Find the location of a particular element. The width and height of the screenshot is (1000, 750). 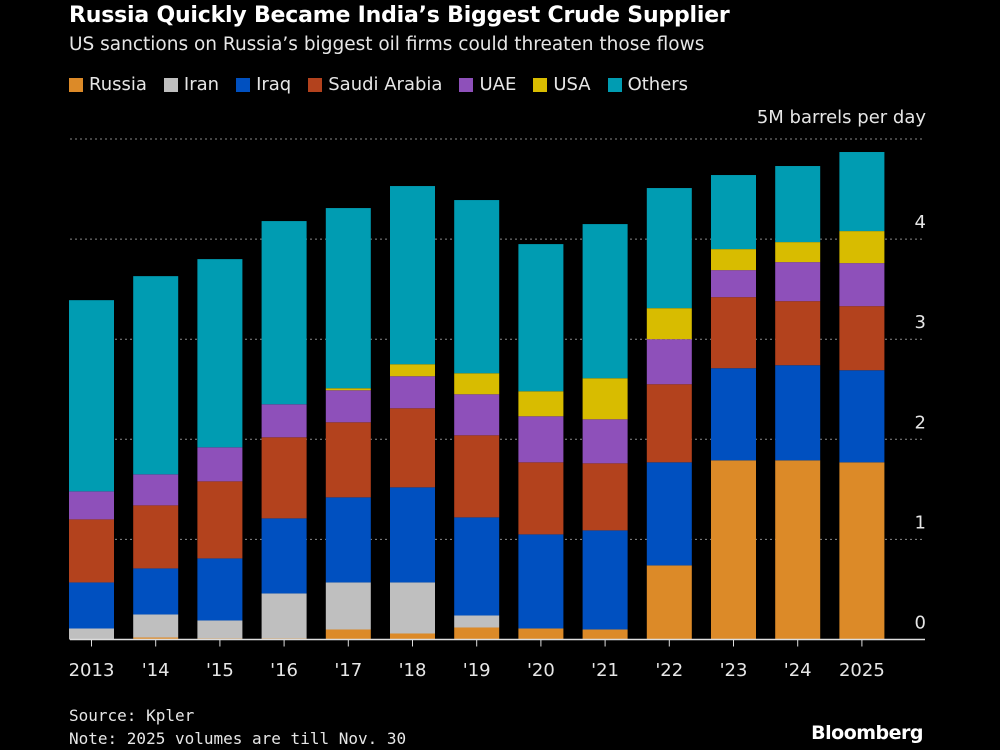

legend-label: Iran is located at coordinates (201, 84).